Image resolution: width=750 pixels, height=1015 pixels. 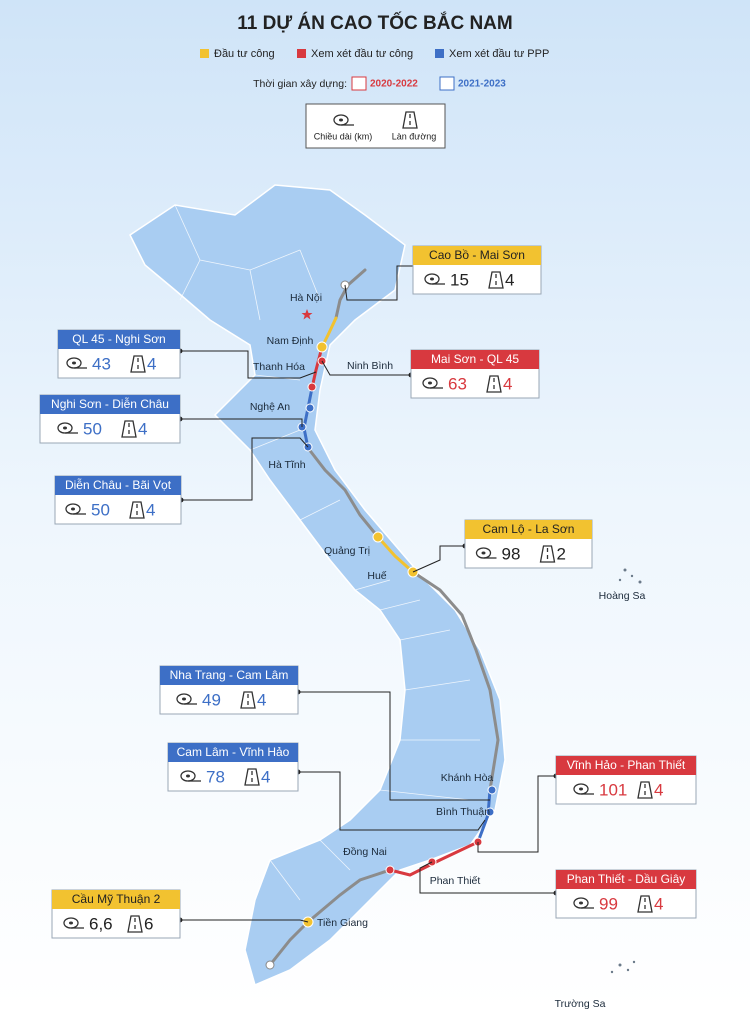 What do you see at coordinates (290, 341) in the screenshot?
I see `place-label: Nam Định` at bounding box center [290, 341].